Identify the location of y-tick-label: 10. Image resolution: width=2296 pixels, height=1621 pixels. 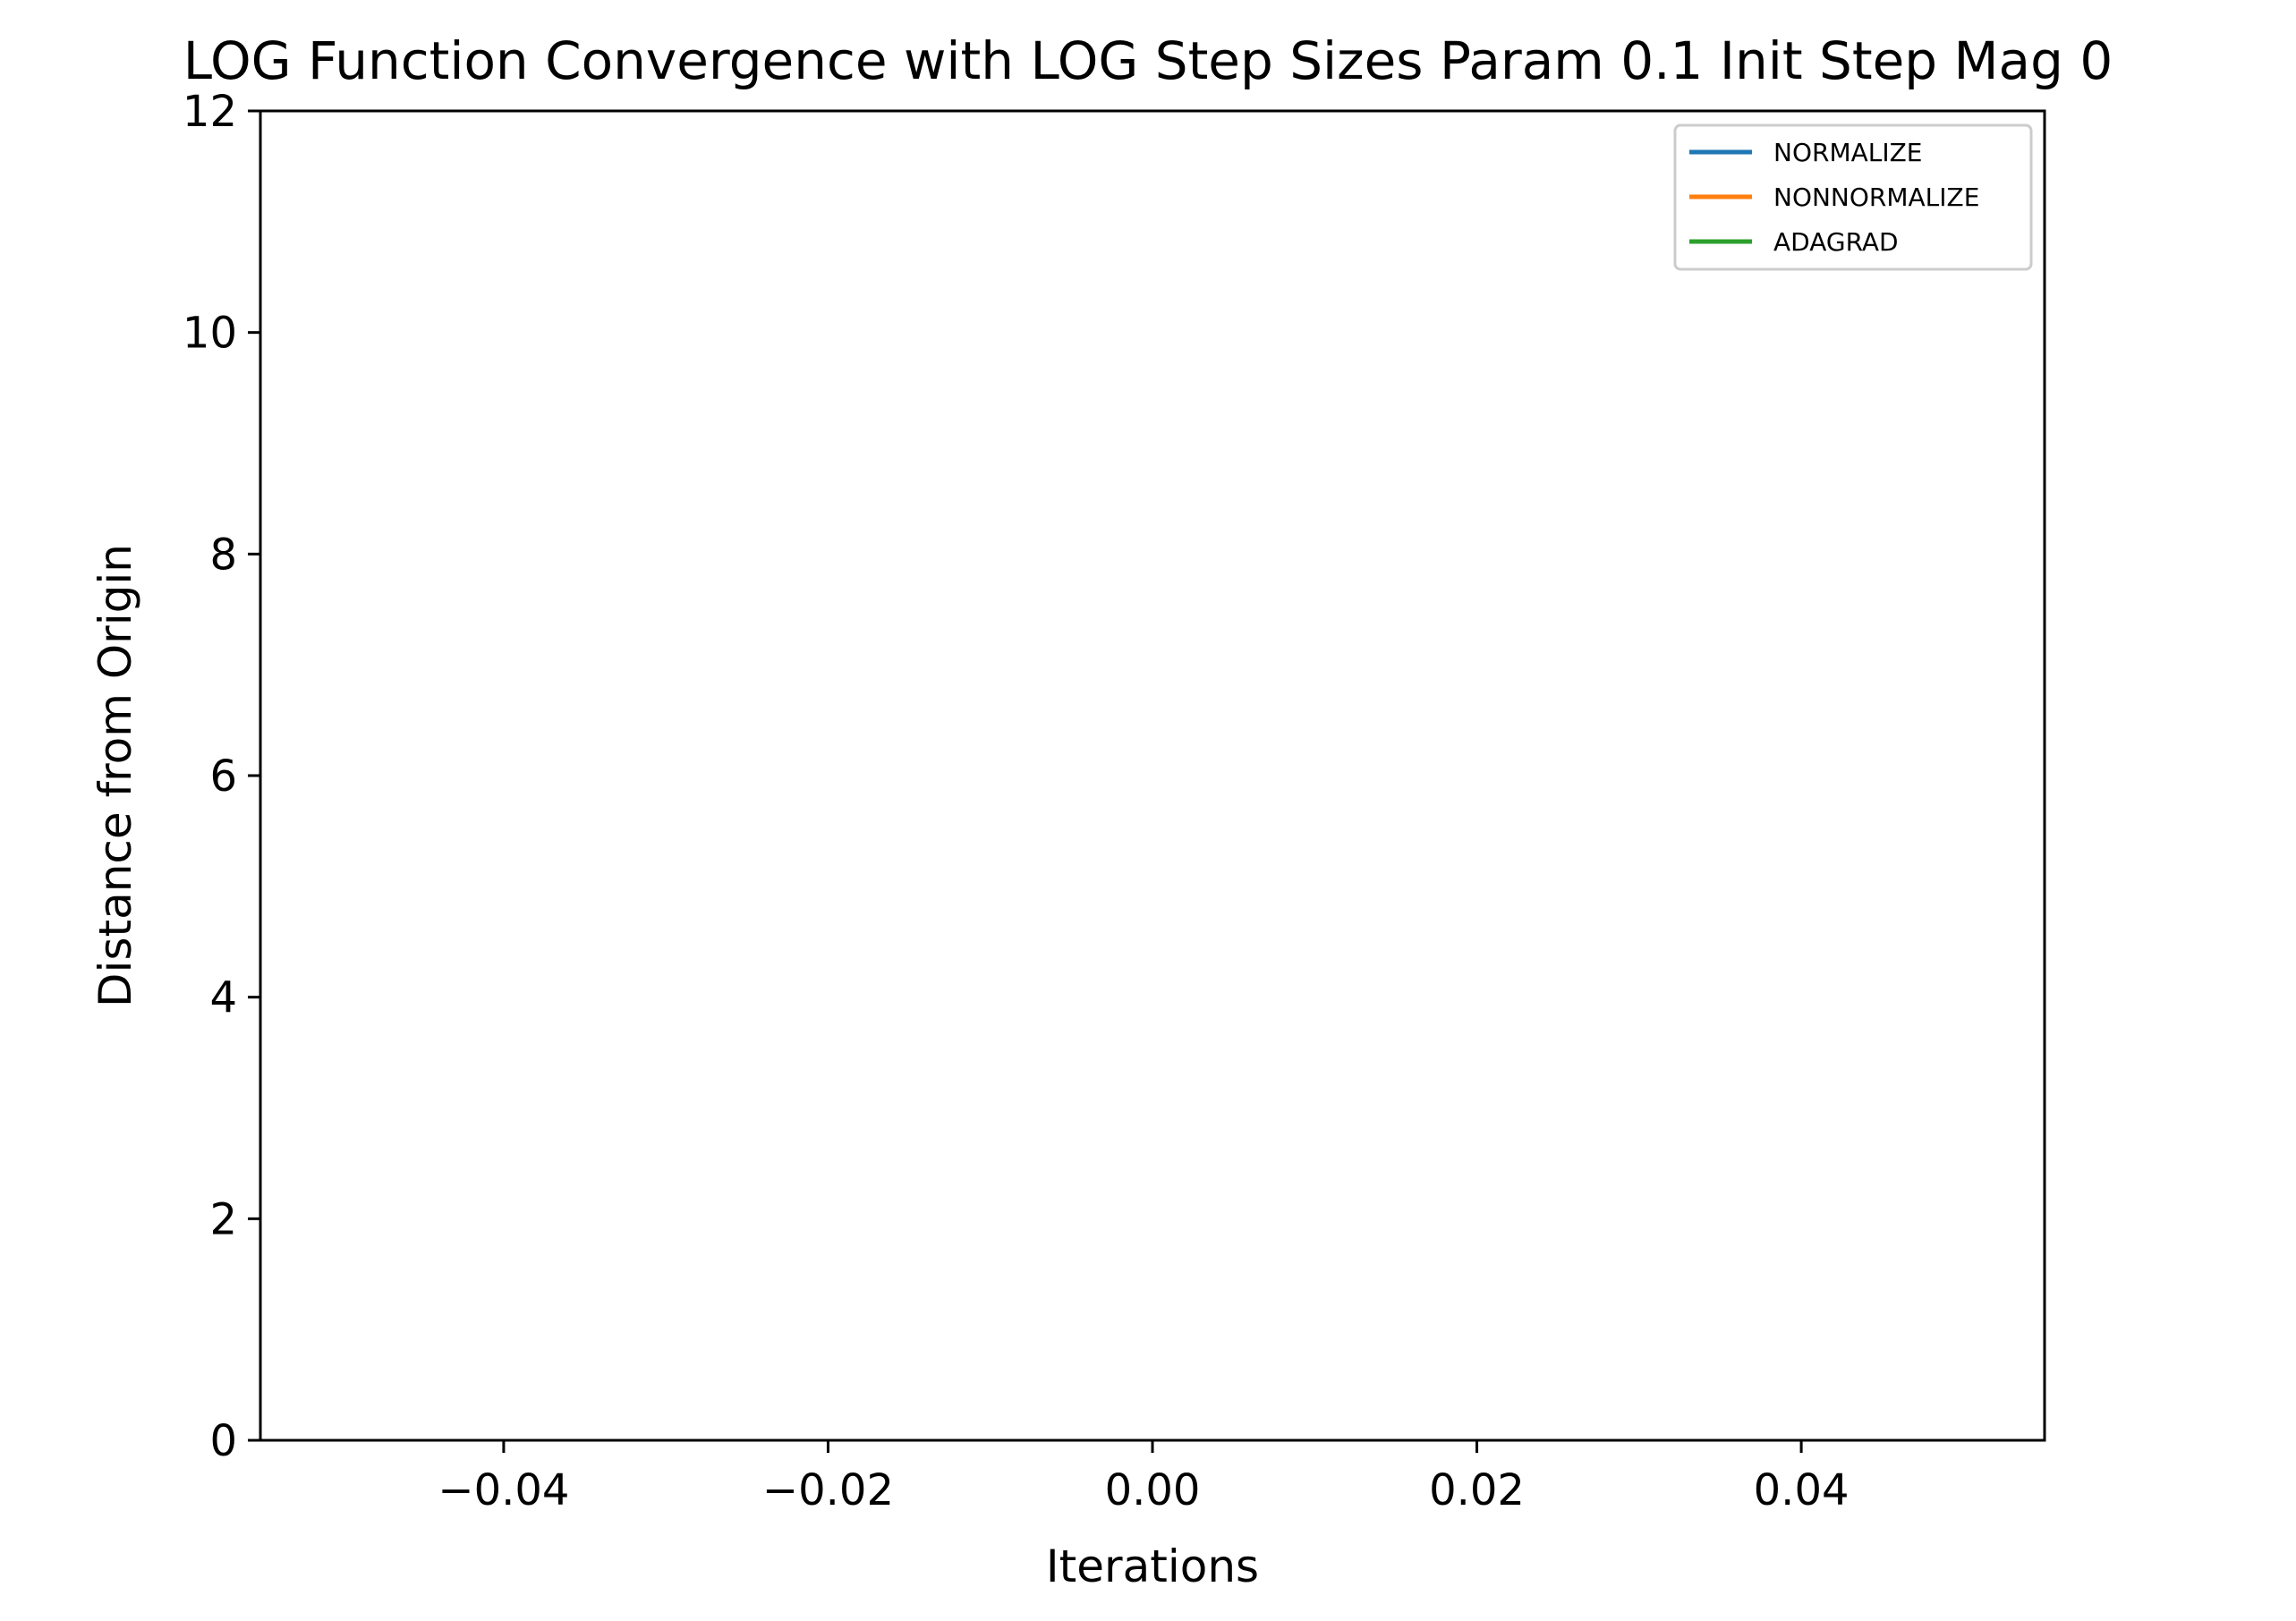
(210, 334).